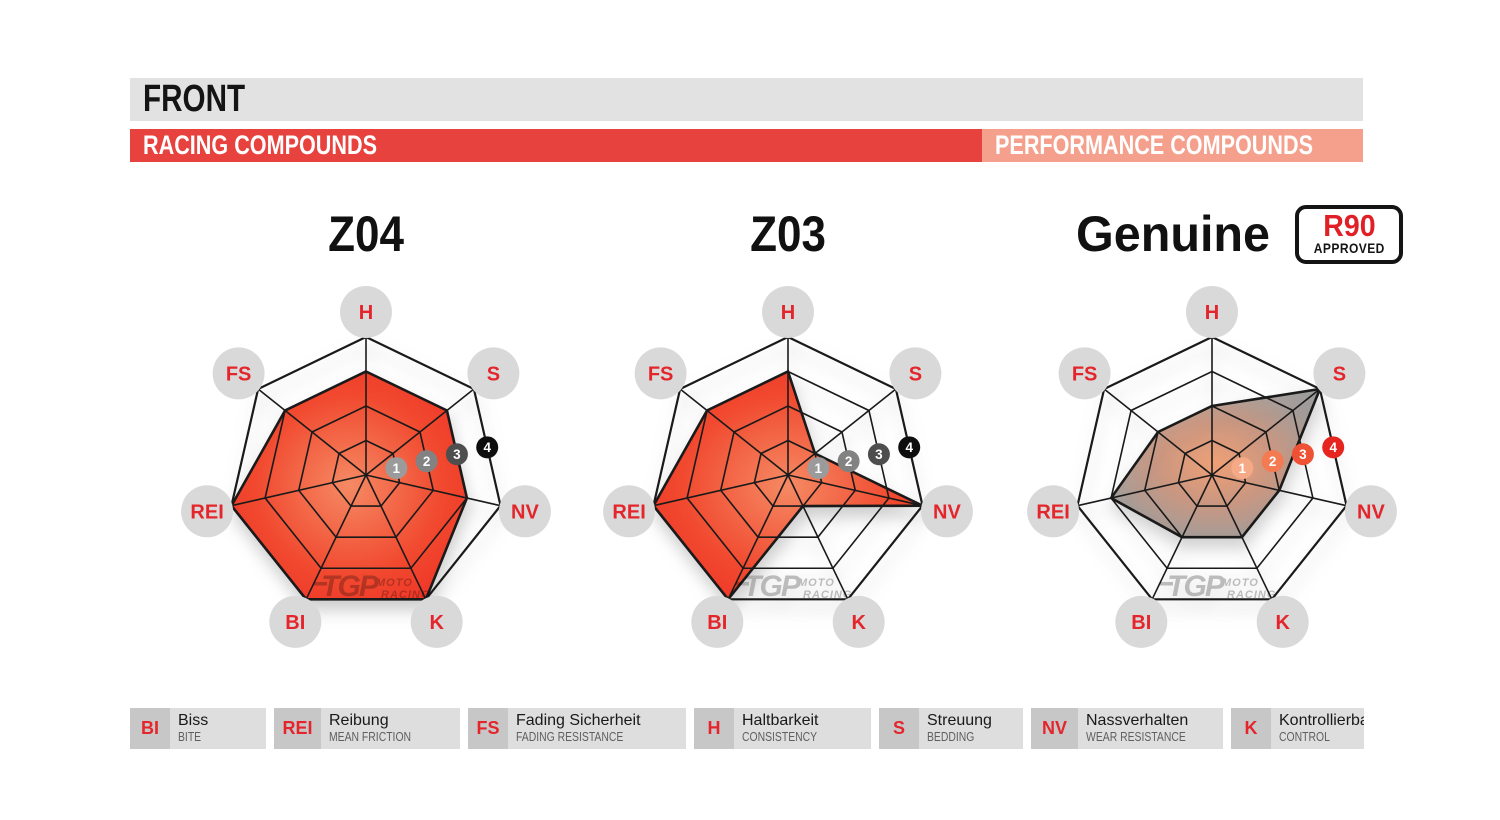 This screenshot has width=1500, height=820. I want to click on grid-spoke-nv, so click(433, 490).